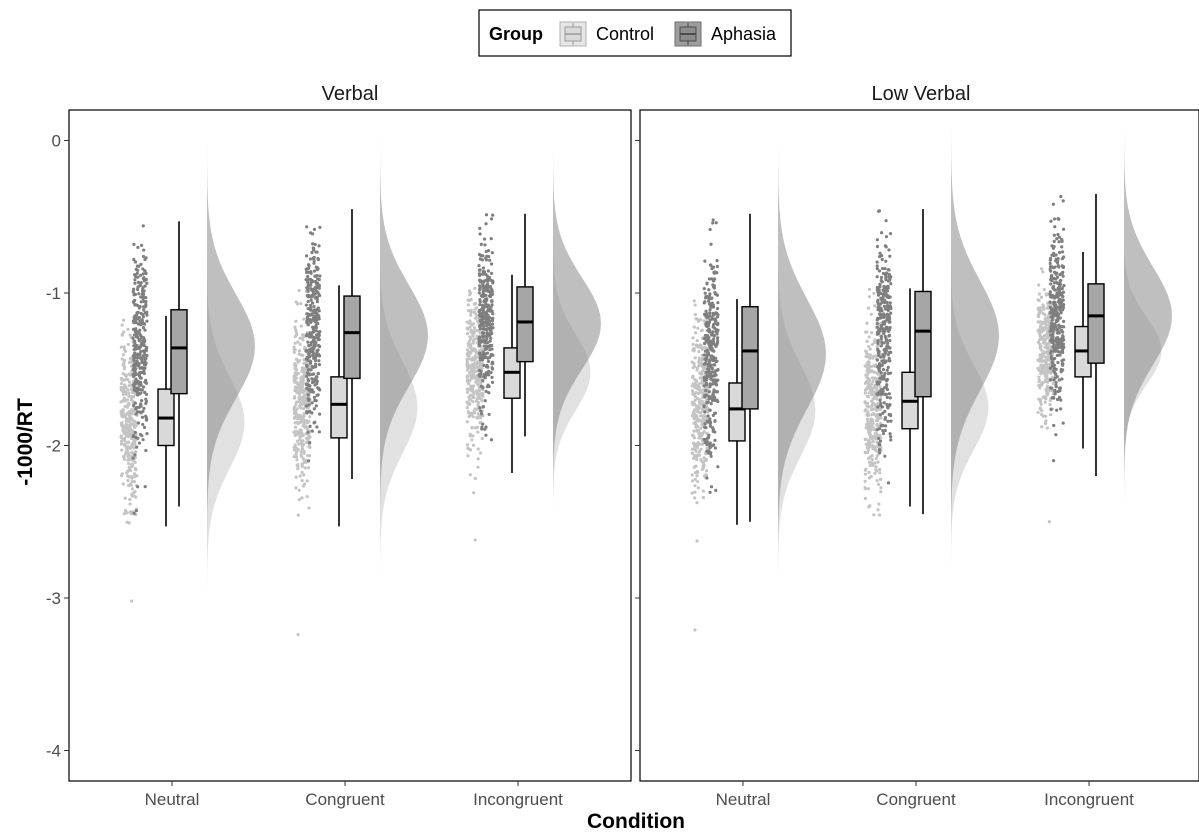  Describe the element at coordinates (743, 799) in the screenshot. I see `x-tick-label: Neutral` at that location.